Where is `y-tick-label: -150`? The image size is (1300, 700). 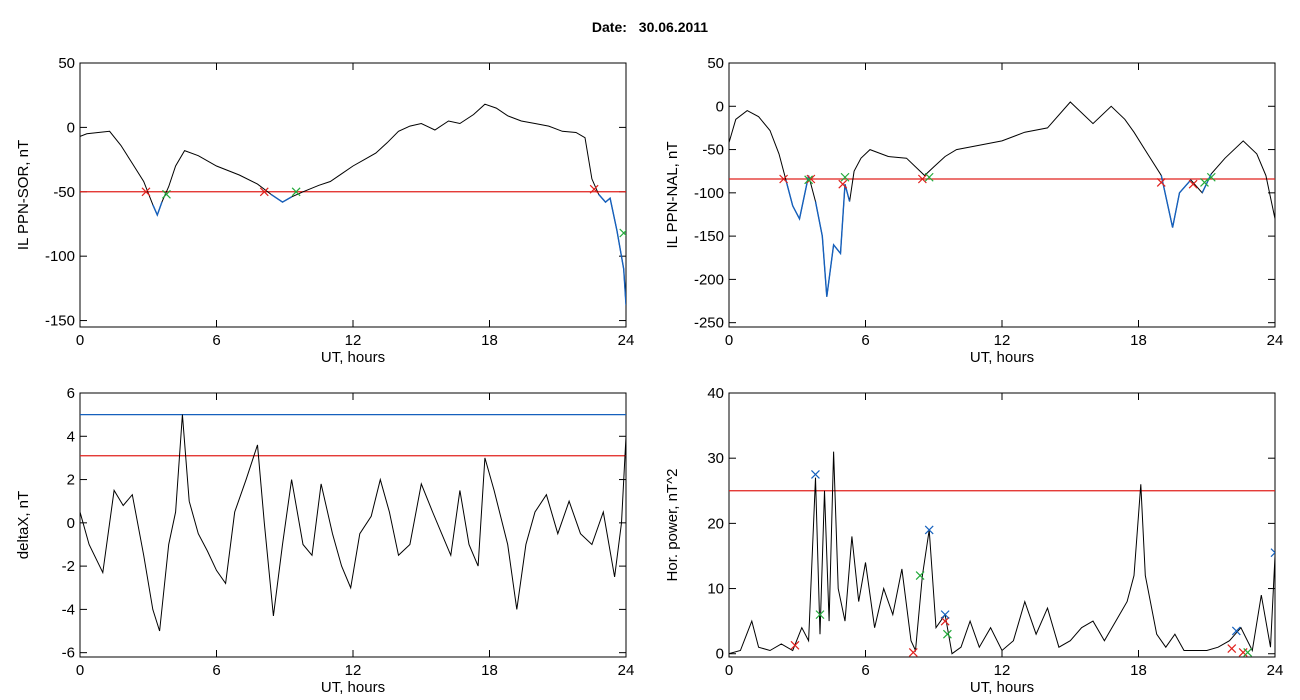
y-tick-label: -150 is located at coordinates (709, 236).